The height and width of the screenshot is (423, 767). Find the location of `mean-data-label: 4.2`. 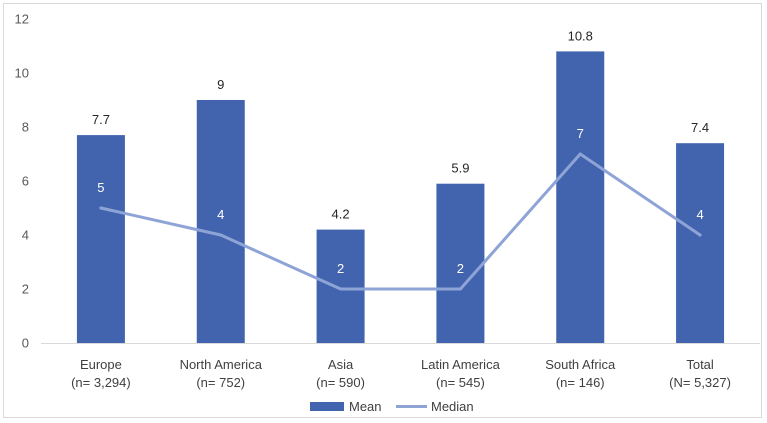

mean-data-label: 4.2 is located at coordinates (341, 214).